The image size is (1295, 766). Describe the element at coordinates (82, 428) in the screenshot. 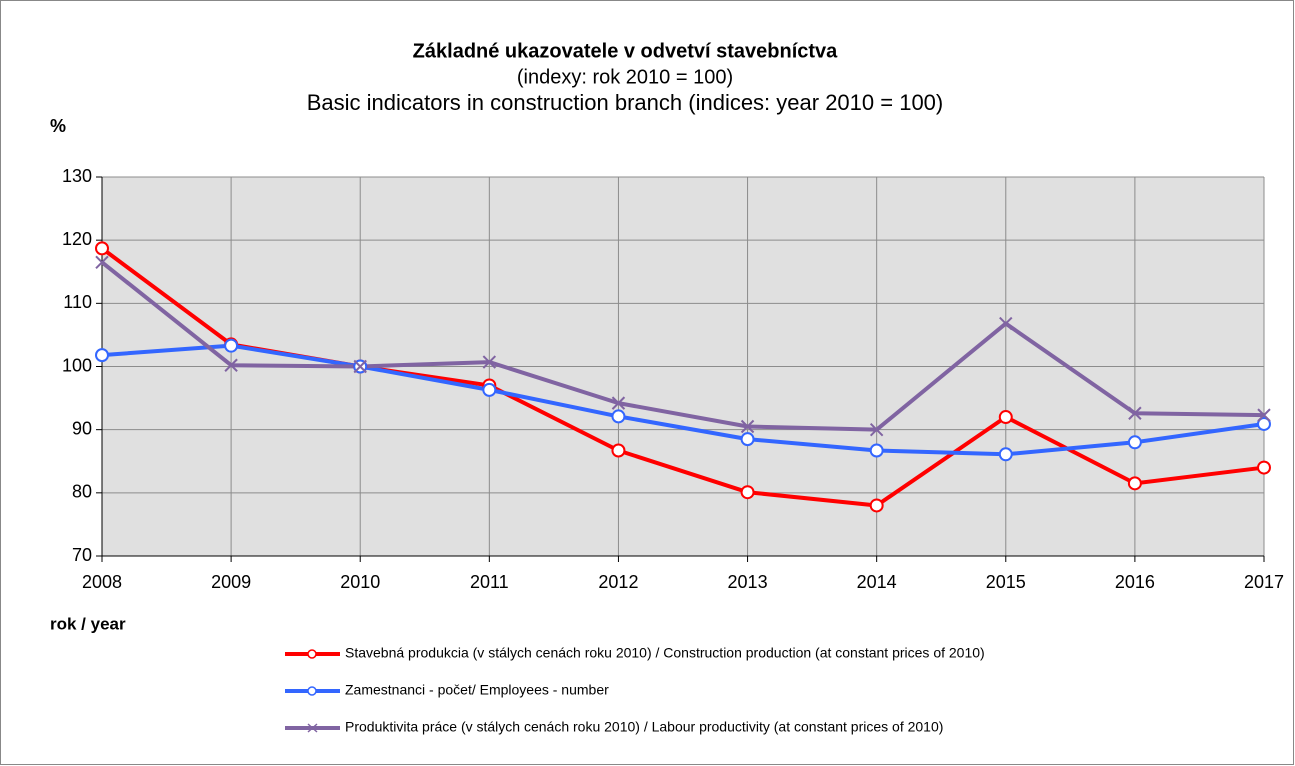

I see `y-tick-label: 90` at that location.